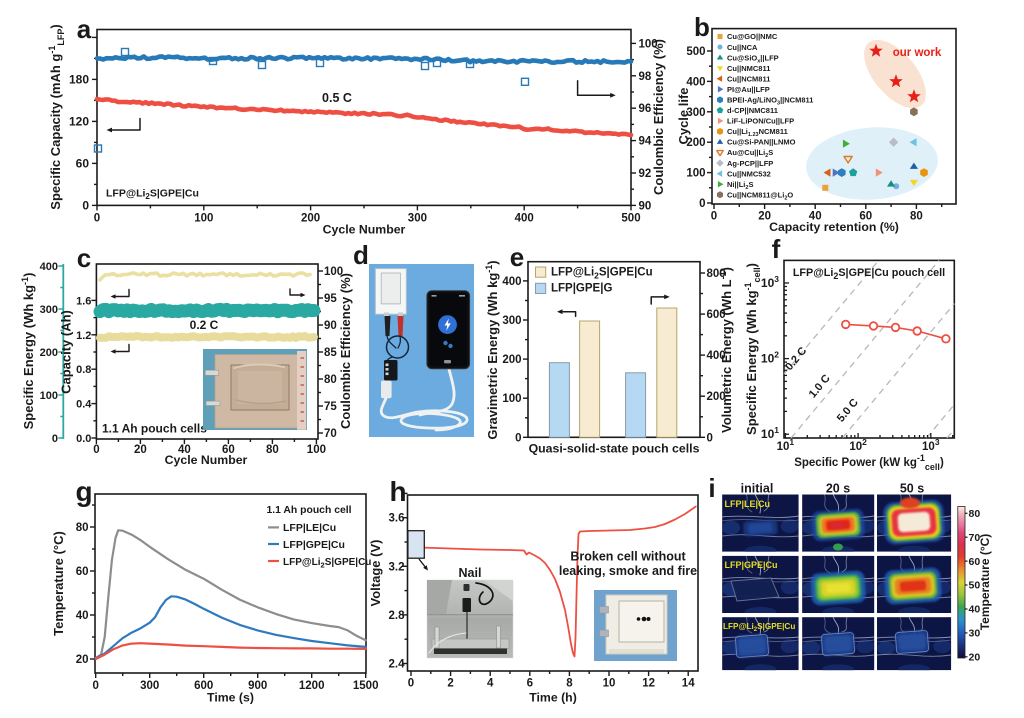  I want to click on svg-text: Volumetric Energy (Wh L-1), so click(726, 350).